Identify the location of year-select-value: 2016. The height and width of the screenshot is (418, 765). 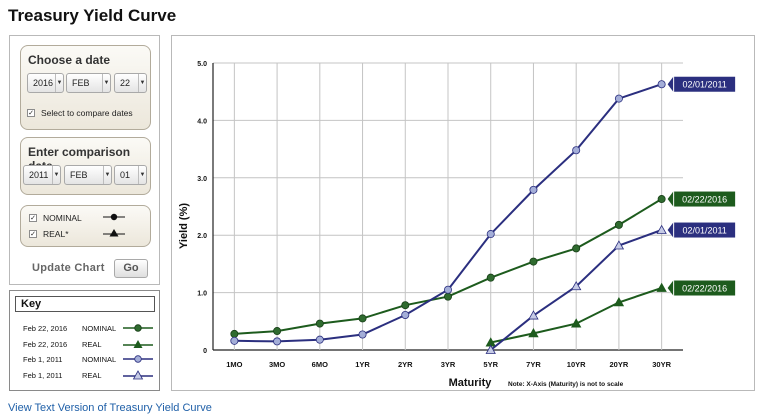
(43, 83).